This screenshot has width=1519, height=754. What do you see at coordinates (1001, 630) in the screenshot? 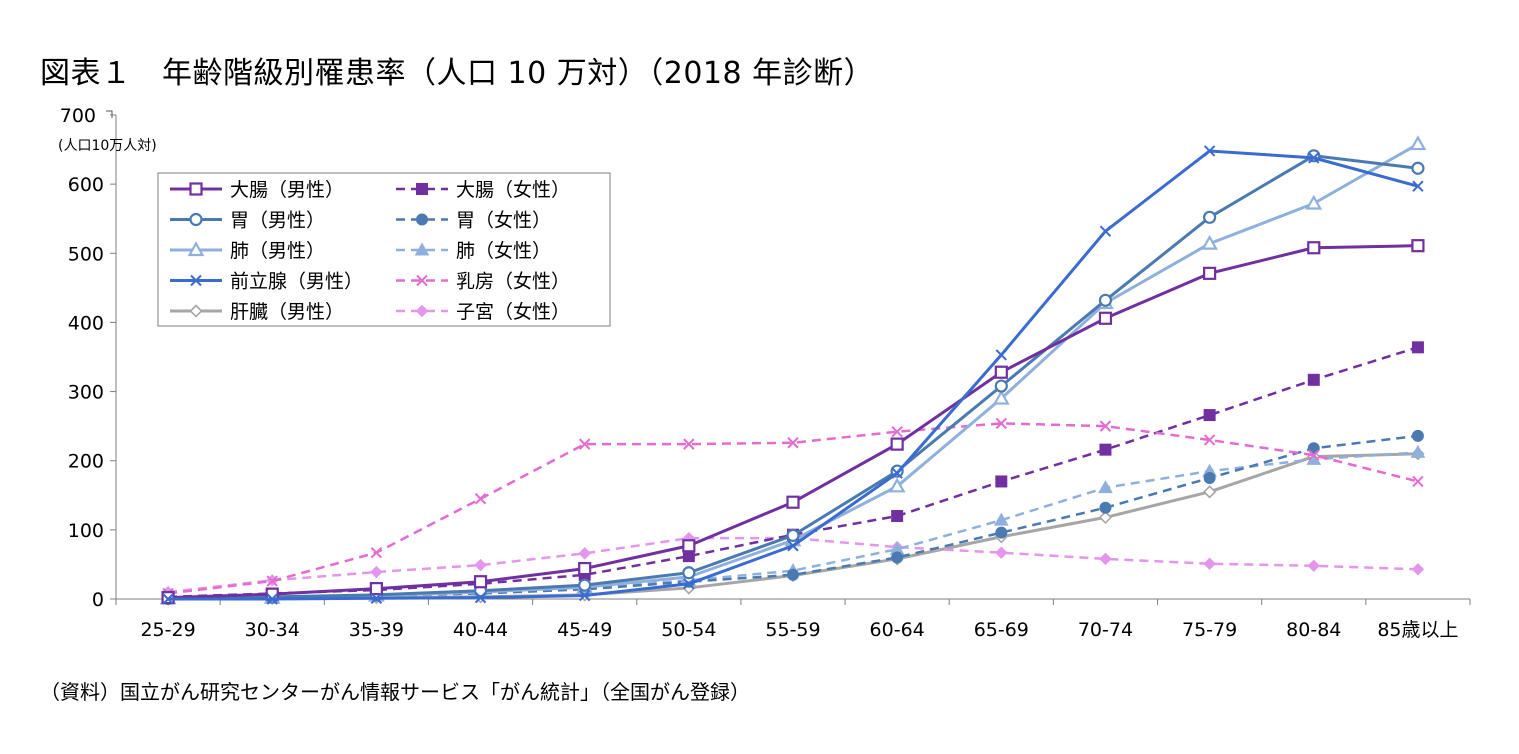
I see `x-tick-label: 65-69` at bounding box center [1001, 630].